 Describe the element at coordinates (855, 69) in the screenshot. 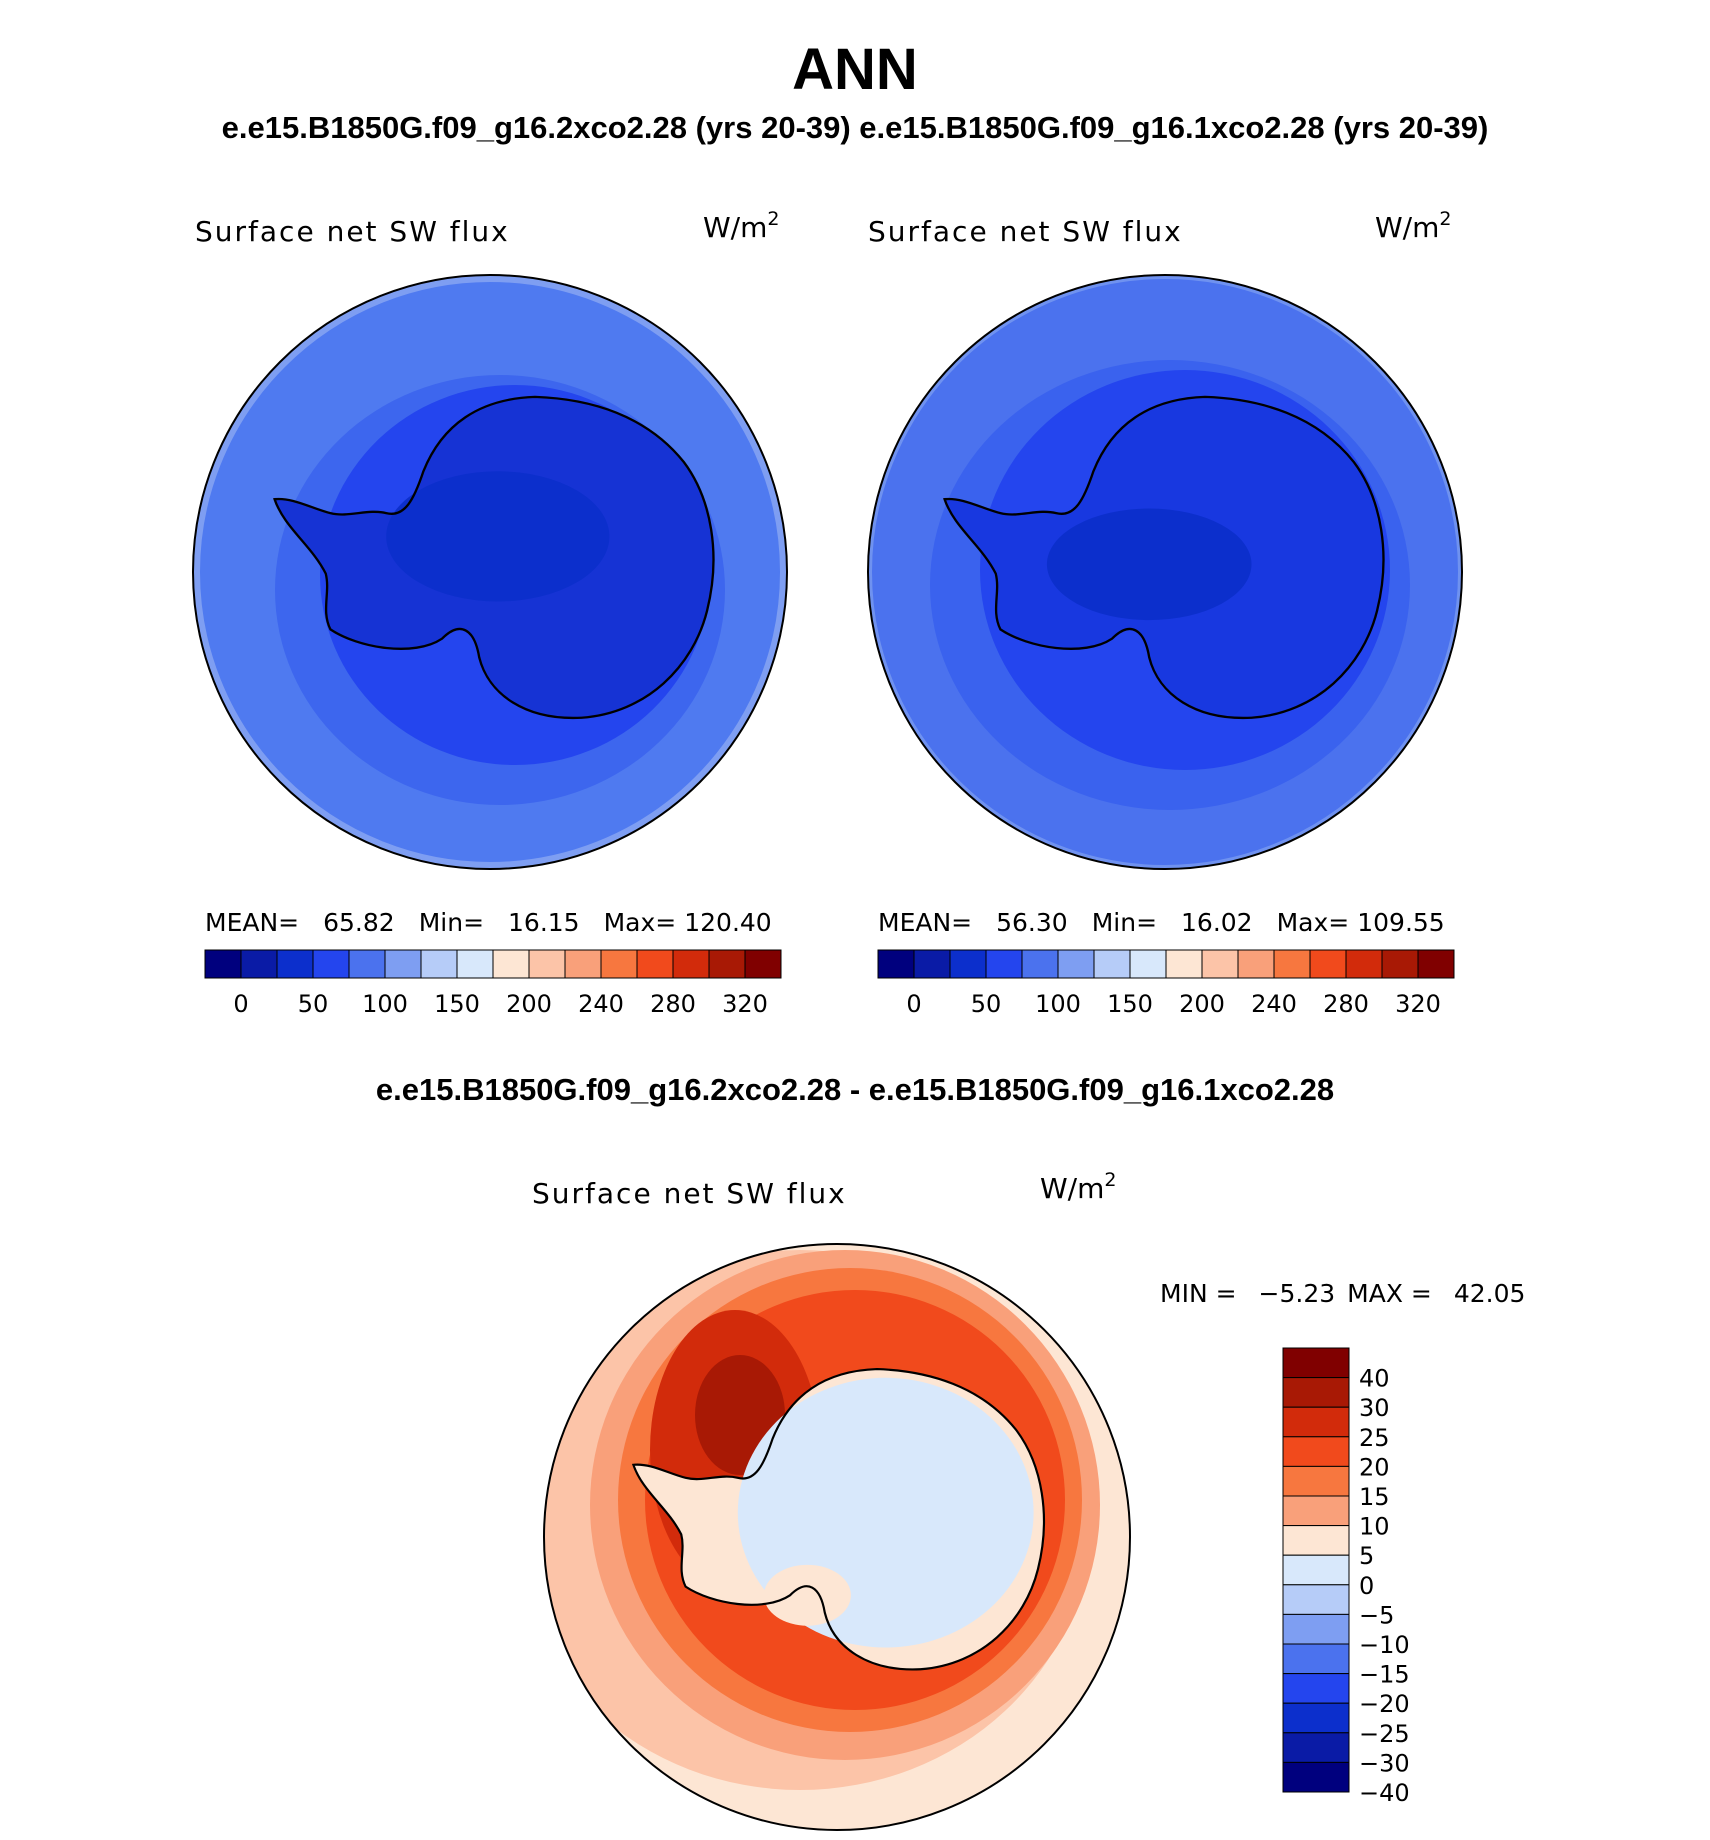

I see `figure-title: ANN` at that location.